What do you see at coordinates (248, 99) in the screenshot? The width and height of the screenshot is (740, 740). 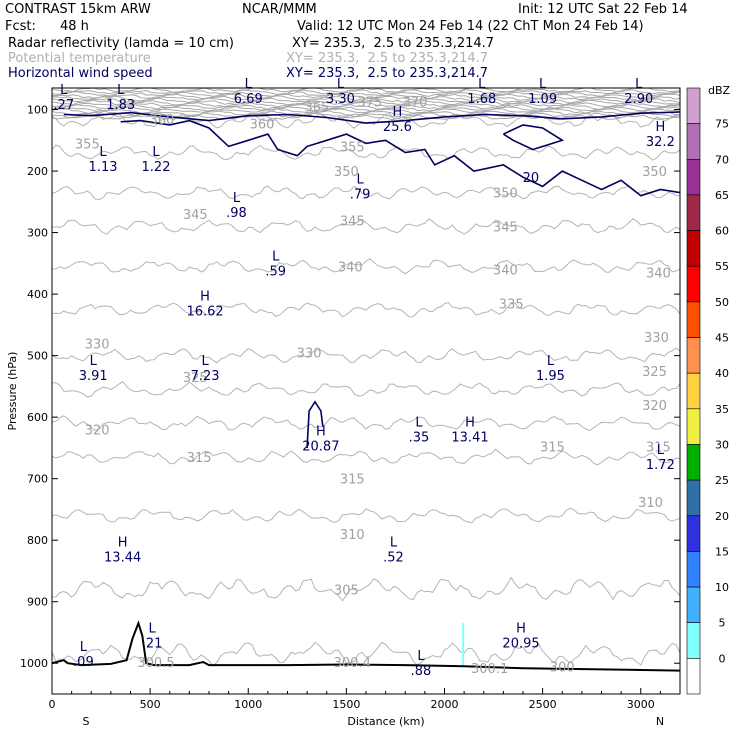 I see `extremum-value: 6.69` at bounding box center [248, 99].